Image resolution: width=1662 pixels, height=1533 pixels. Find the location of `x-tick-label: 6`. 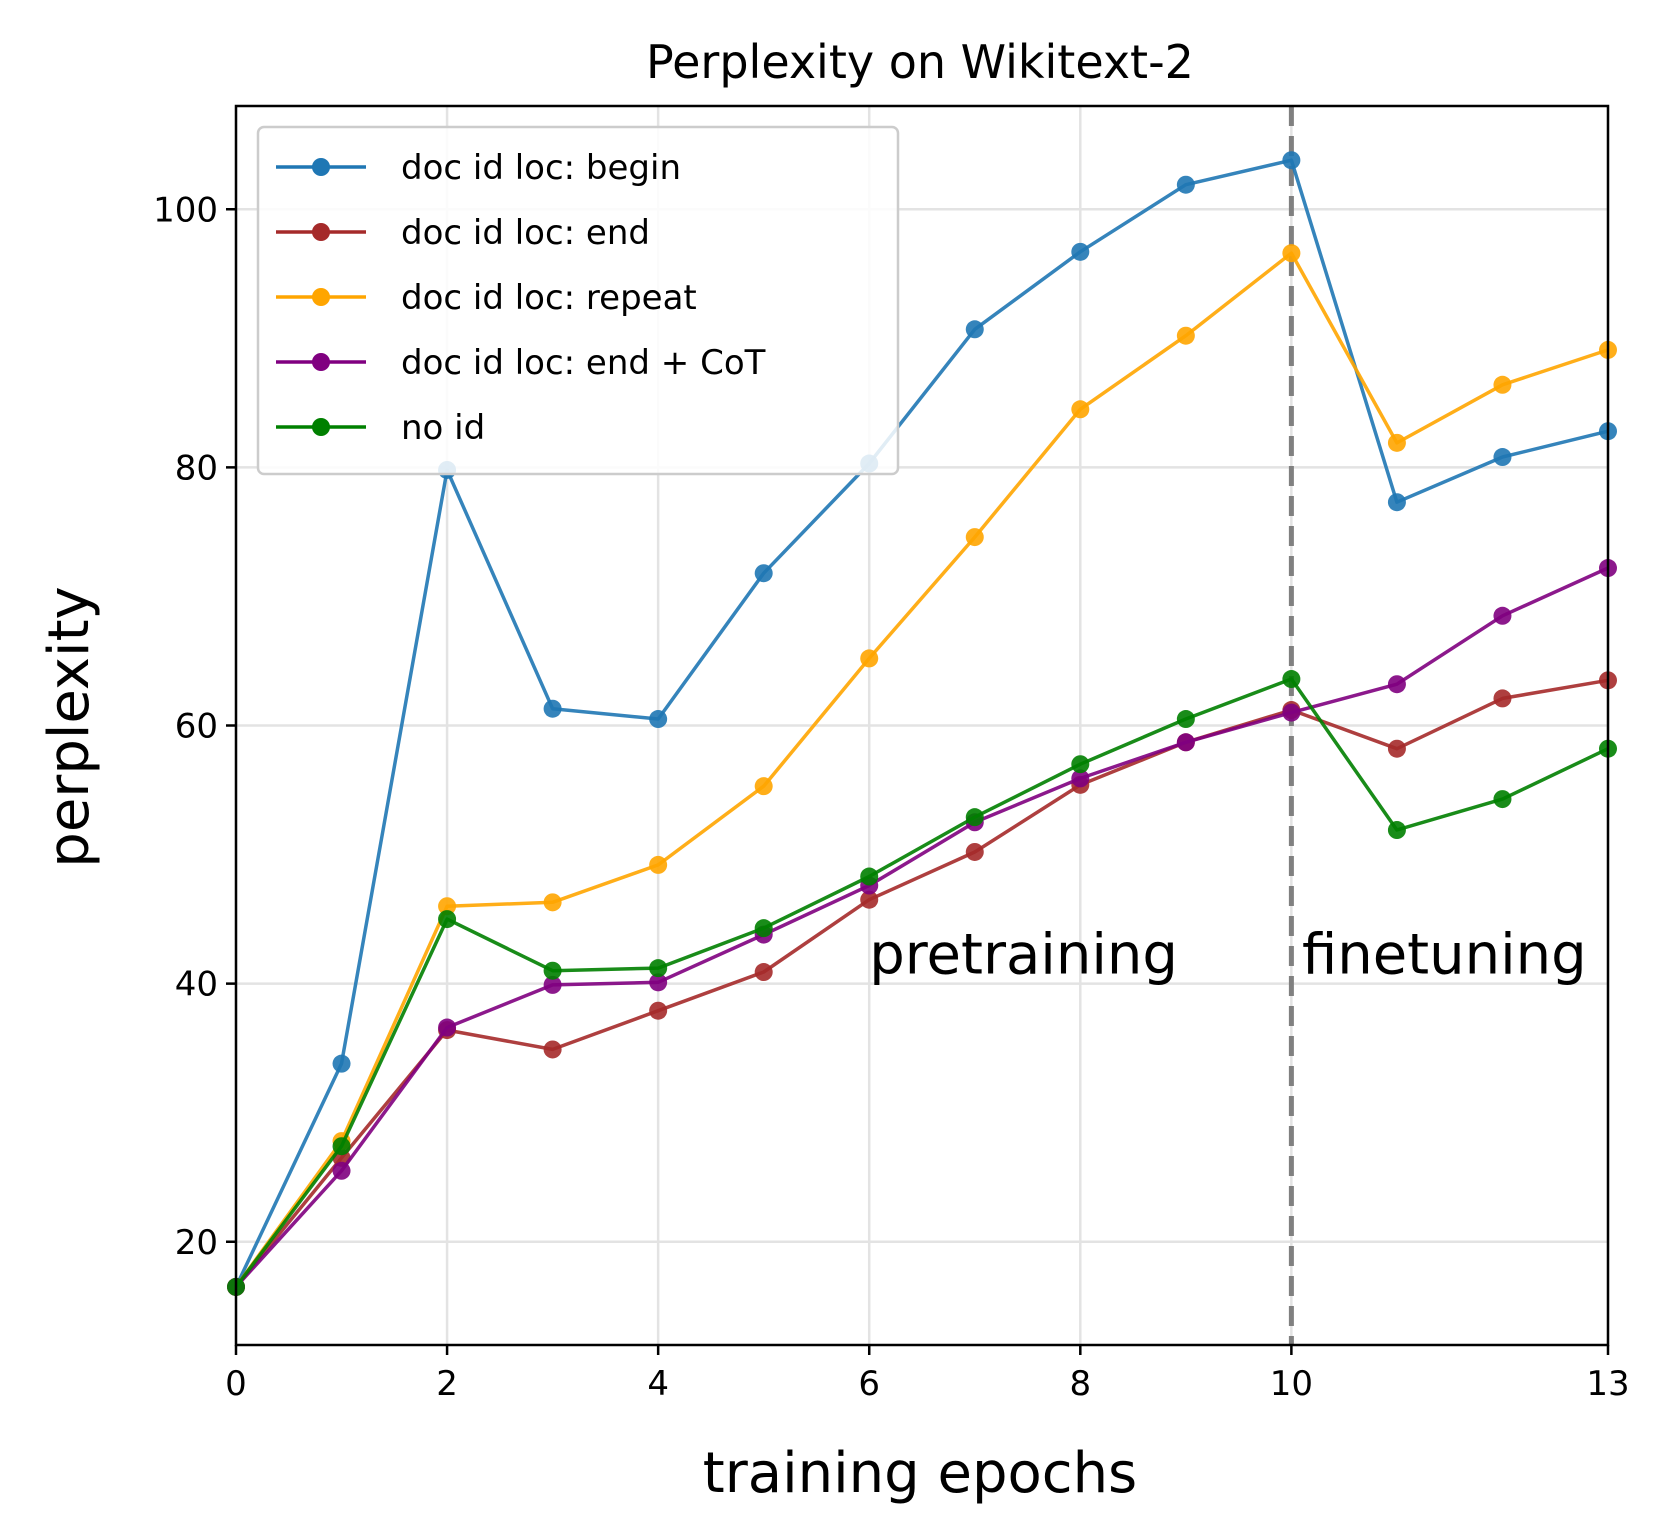

x-tick-label: 6 is located at coordinates (869, 1384).